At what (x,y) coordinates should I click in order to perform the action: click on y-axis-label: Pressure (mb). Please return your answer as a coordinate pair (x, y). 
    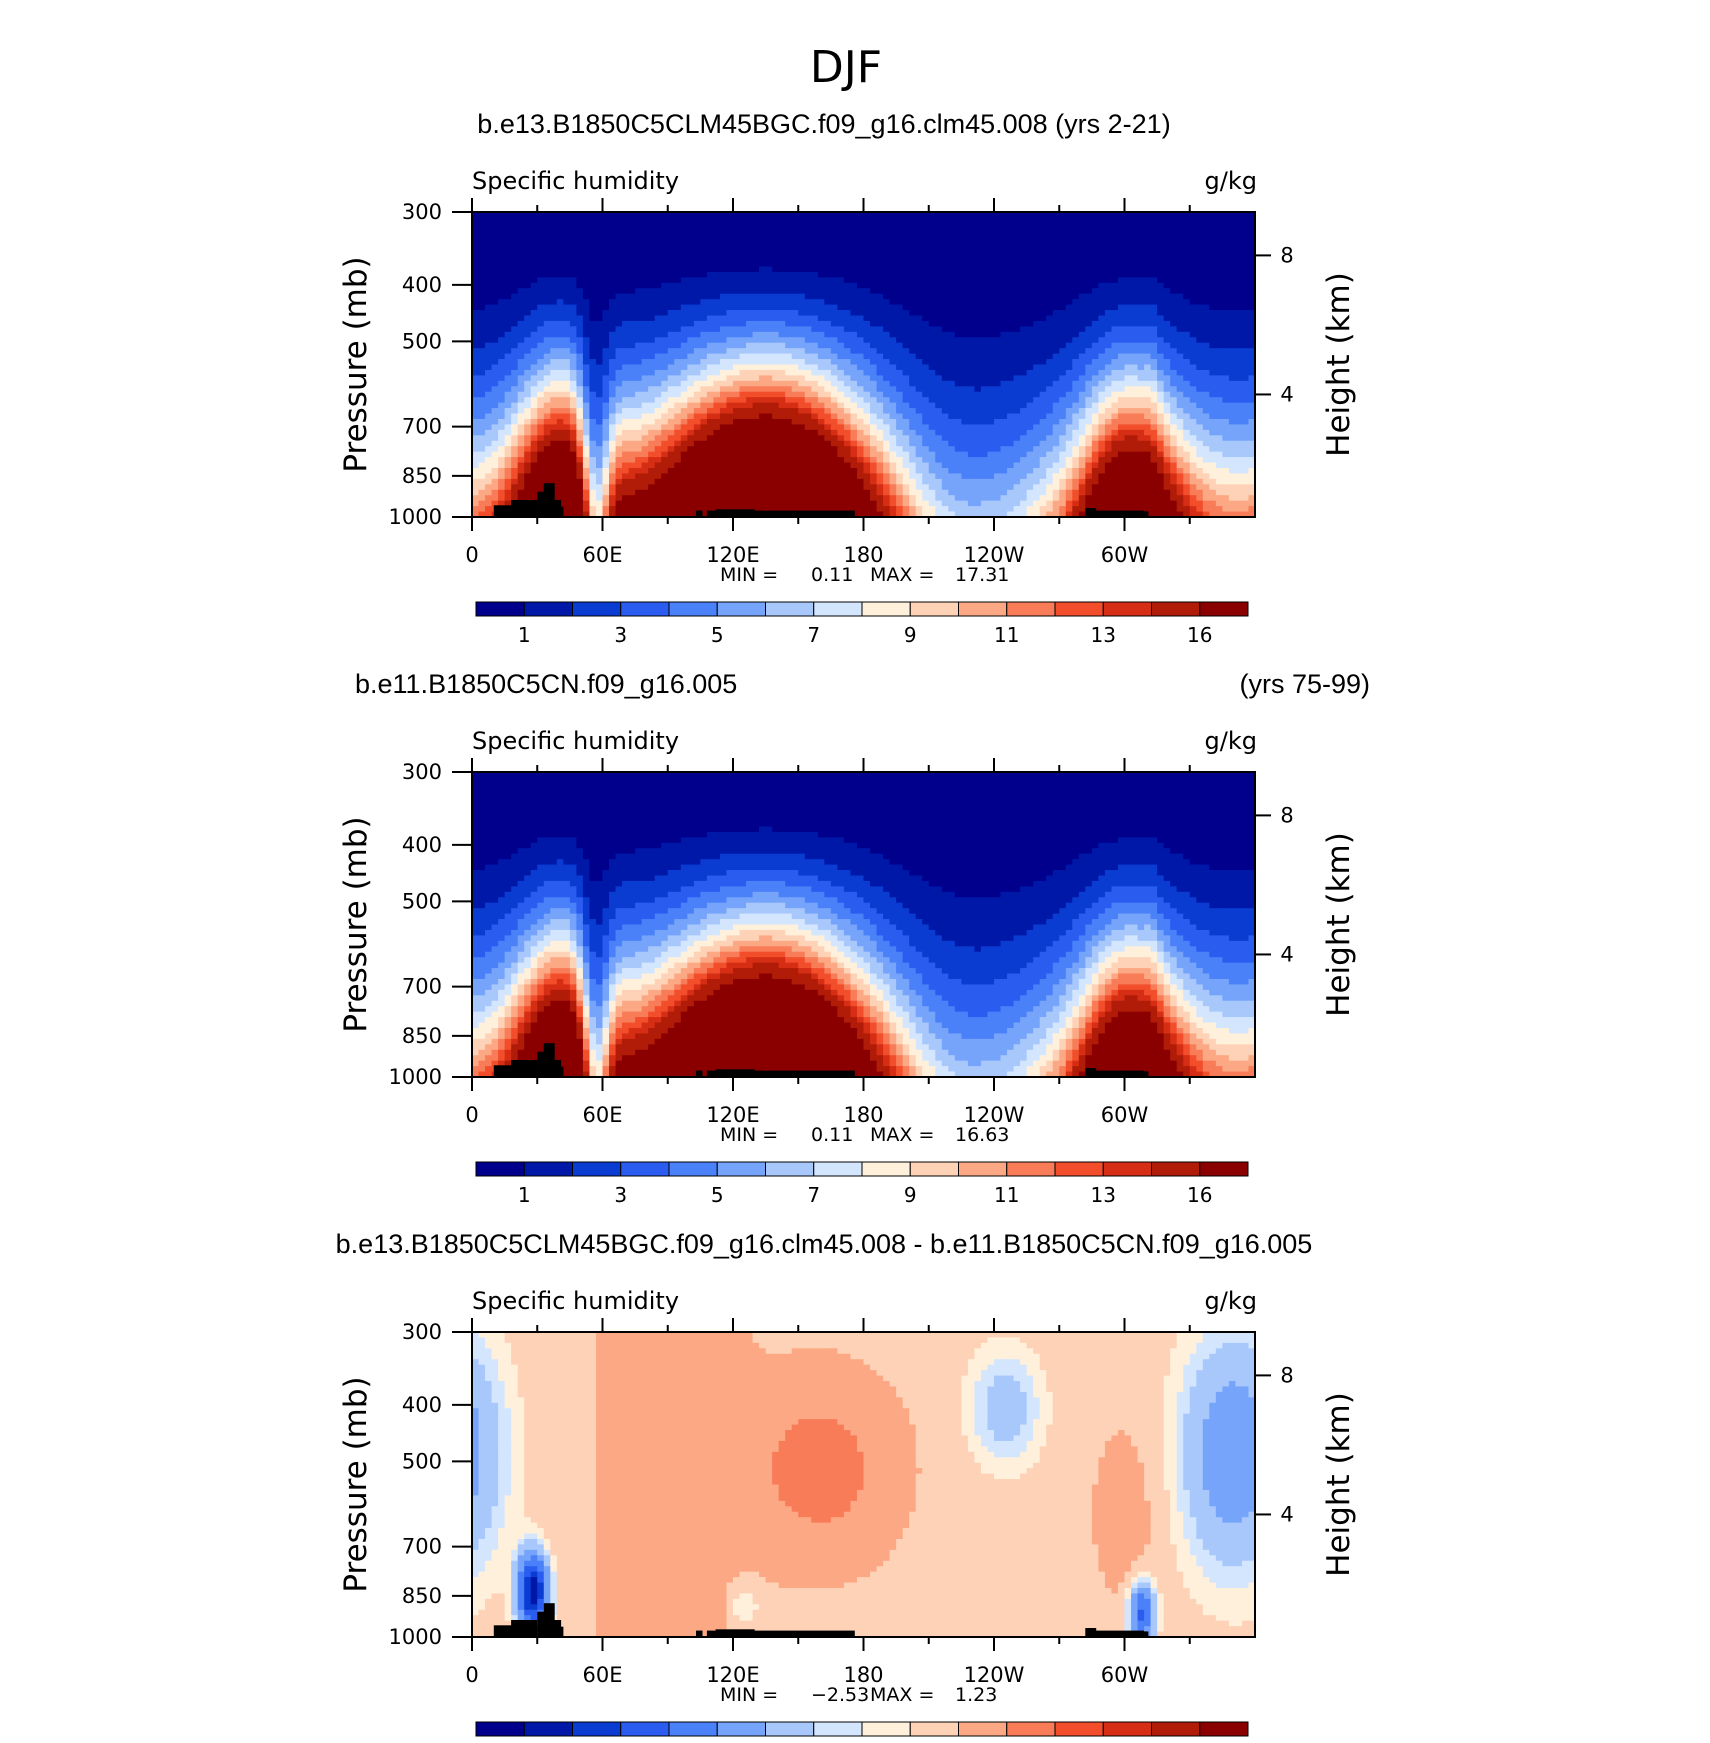
    Looking at the image, I should click on (356, 924).